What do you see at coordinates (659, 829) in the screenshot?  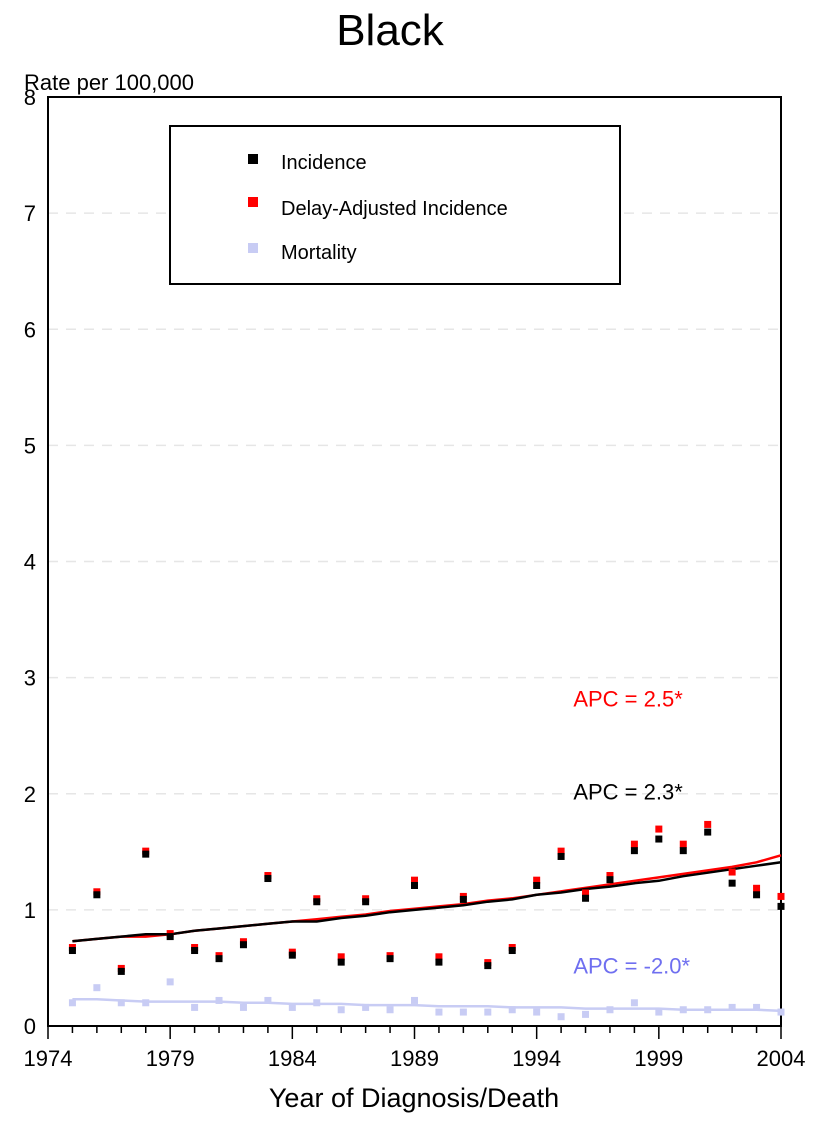 I see `delay-adjusted-incidence-point-1999` at bounding box center [659, 829].